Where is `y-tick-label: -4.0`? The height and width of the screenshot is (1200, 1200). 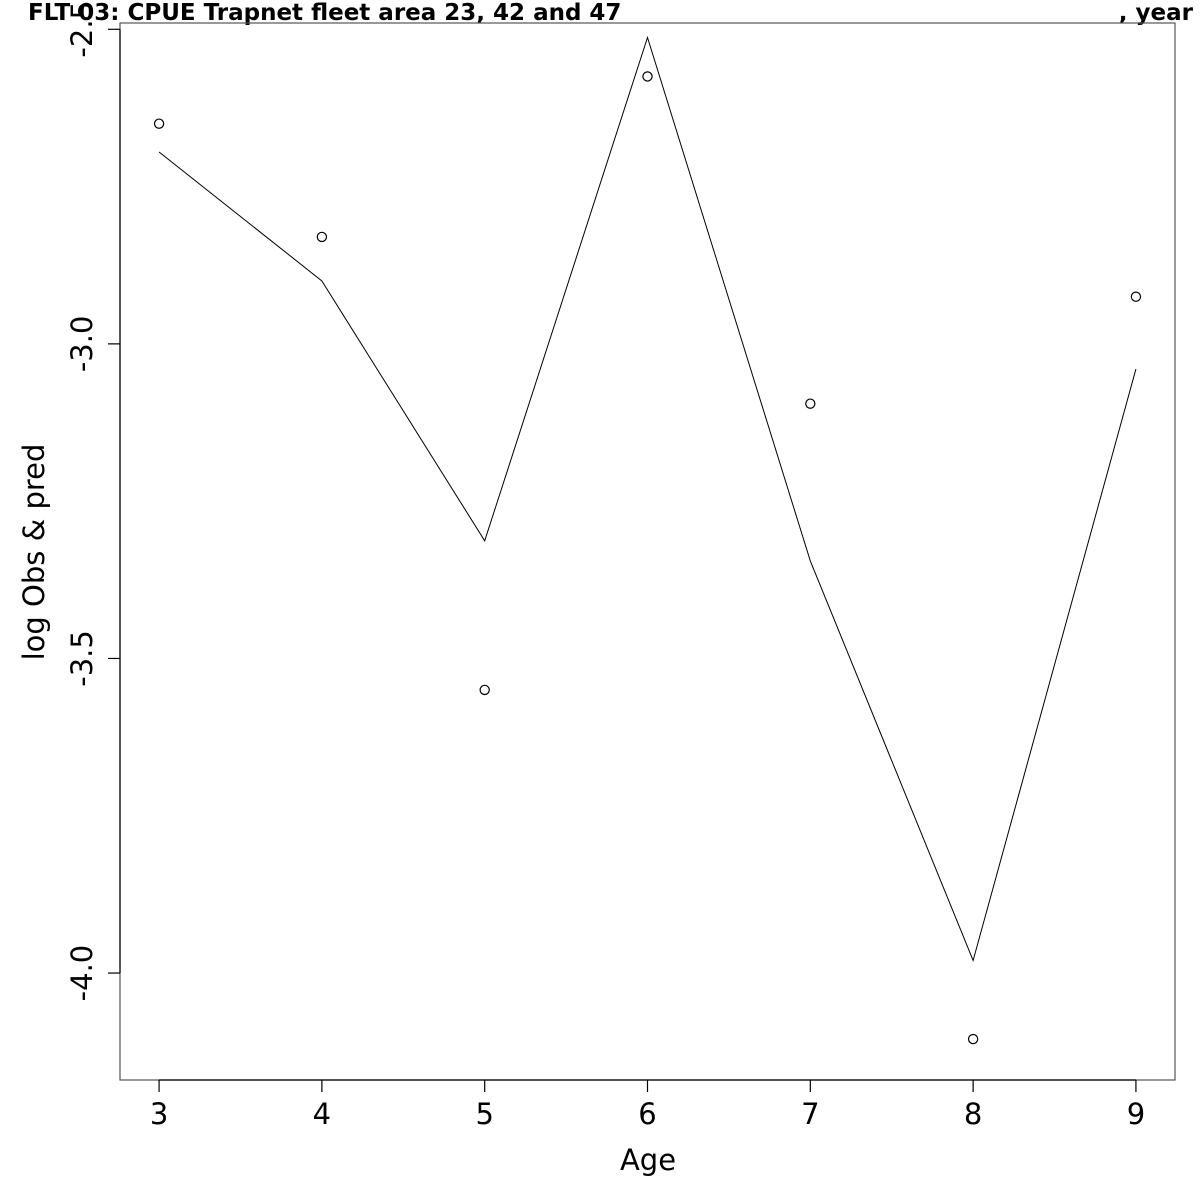
y-tick-label: -4.0 is located at coordinates (82, 973).